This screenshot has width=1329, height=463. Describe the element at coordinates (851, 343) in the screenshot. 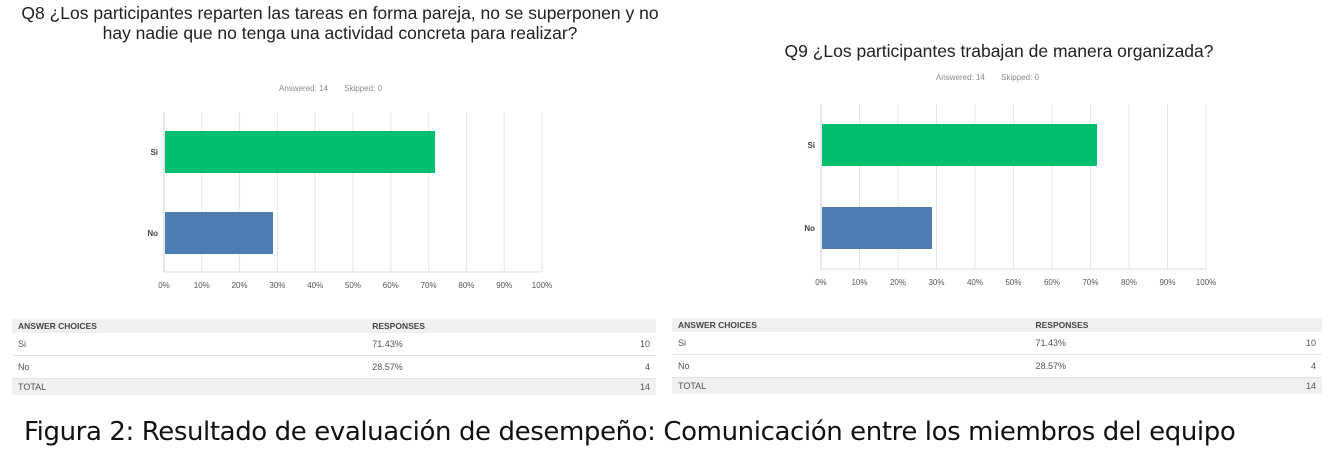

I see `q9-row-si-choice: Si` at that location.